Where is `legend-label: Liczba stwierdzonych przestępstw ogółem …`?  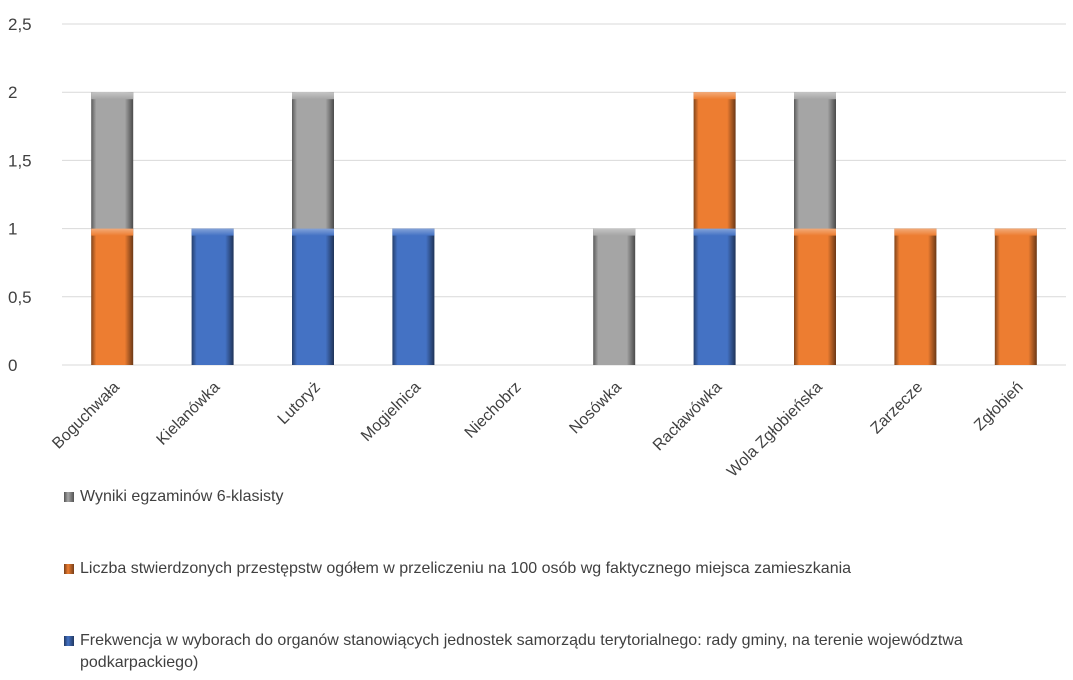
legend-label: Liczba stwierdzonych przestępstw ogółem … is located at coordinates (466, 568).